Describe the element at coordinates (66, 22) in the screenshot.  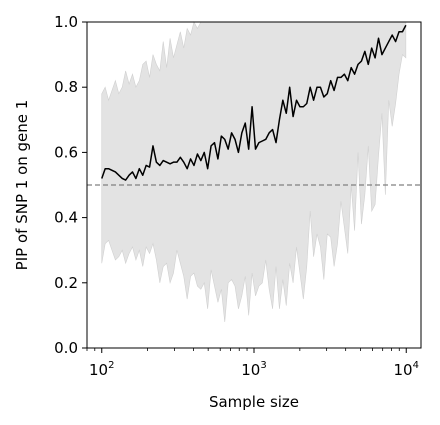
I see `y-tick-label: 1.0` at that location.